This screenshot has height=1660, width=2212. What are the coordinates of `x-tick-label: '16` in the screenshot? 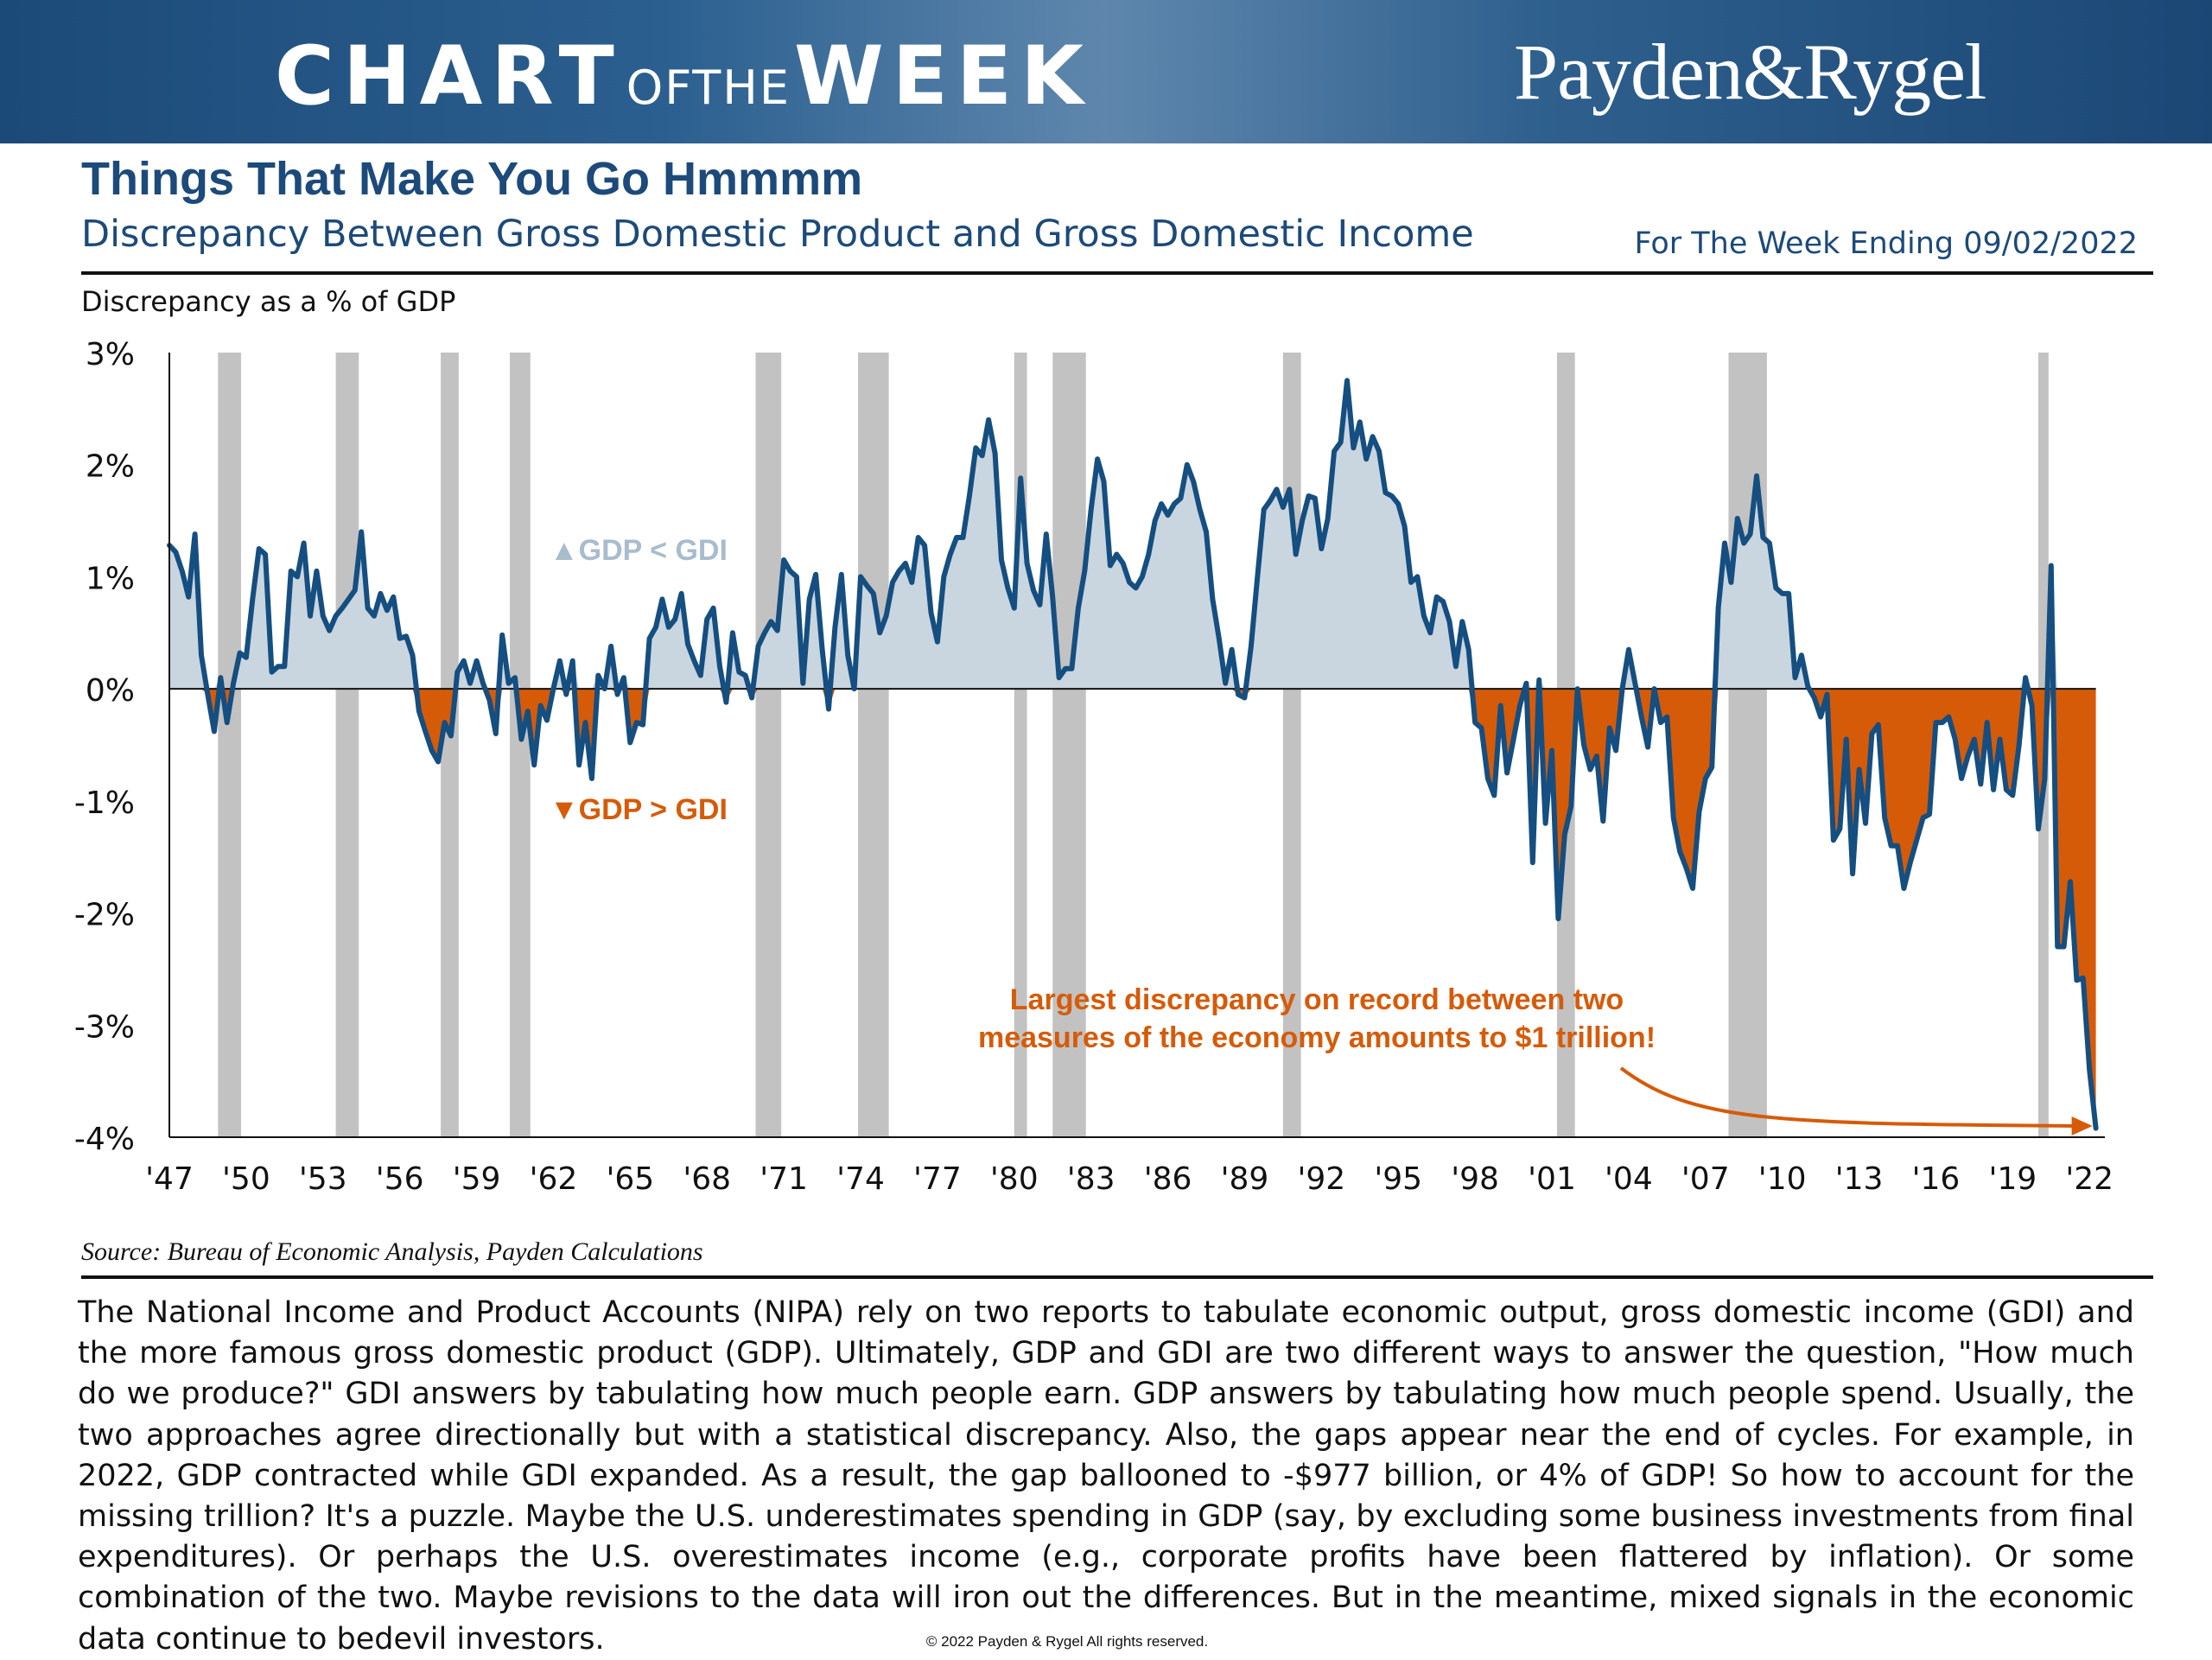 It's located at (1936, 1179).